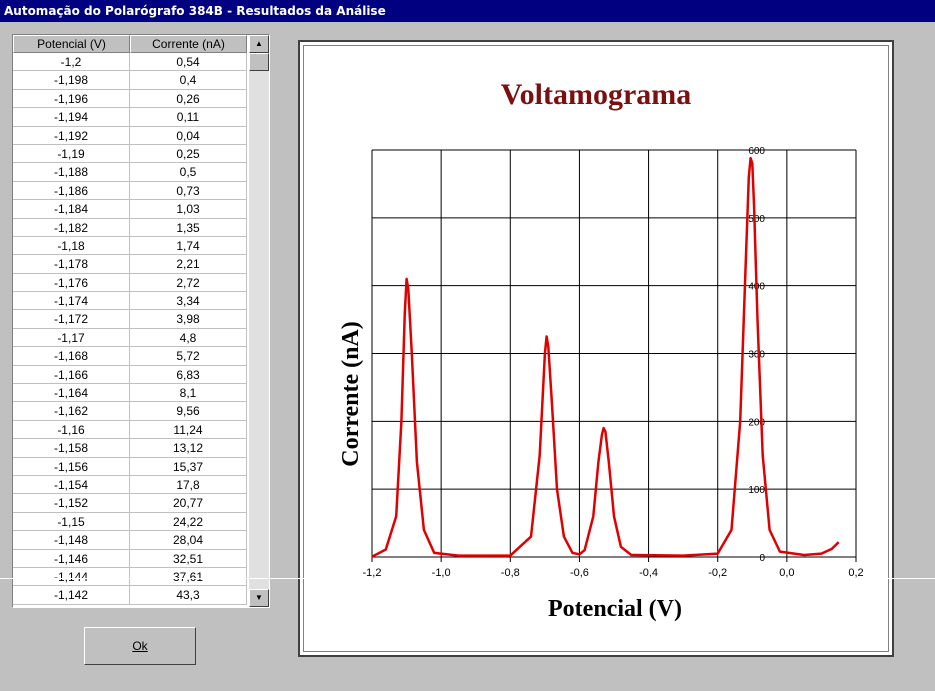  I want to click on cell-potencial: -1,144, so click(71, 577).